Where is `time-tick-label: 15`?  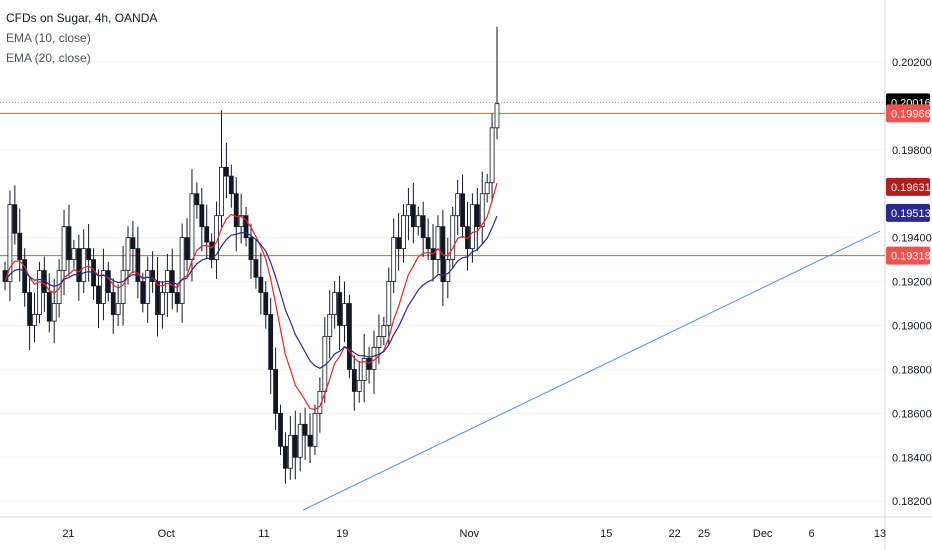
time-tick-label: 15 is located at coordinates (606, 534).